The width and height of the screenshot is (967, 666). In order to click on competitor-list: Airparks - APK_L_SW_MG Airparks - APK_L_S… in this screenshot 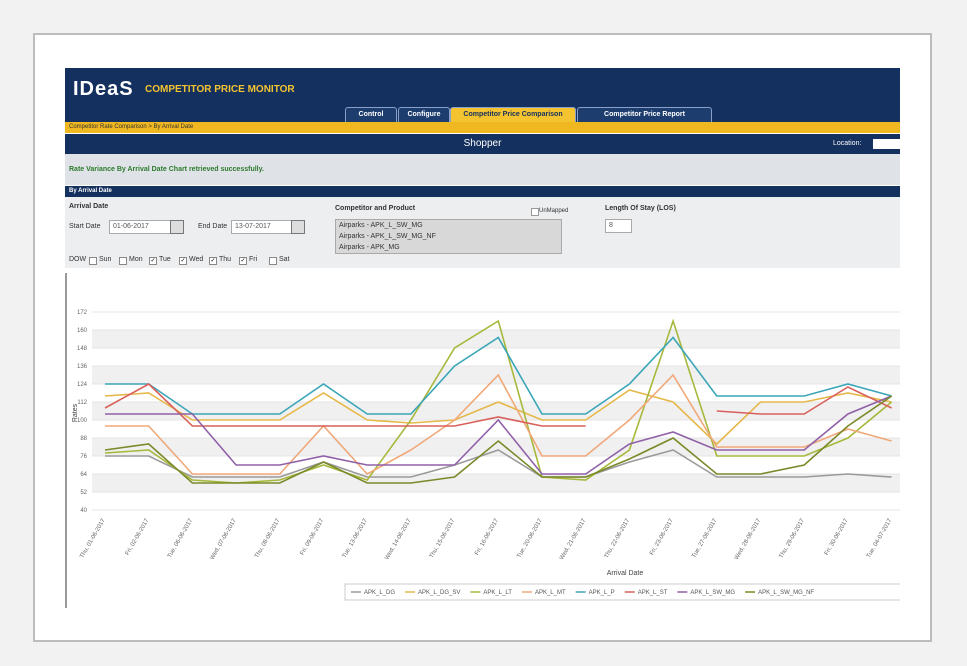, I will do `click(448, 236)`.